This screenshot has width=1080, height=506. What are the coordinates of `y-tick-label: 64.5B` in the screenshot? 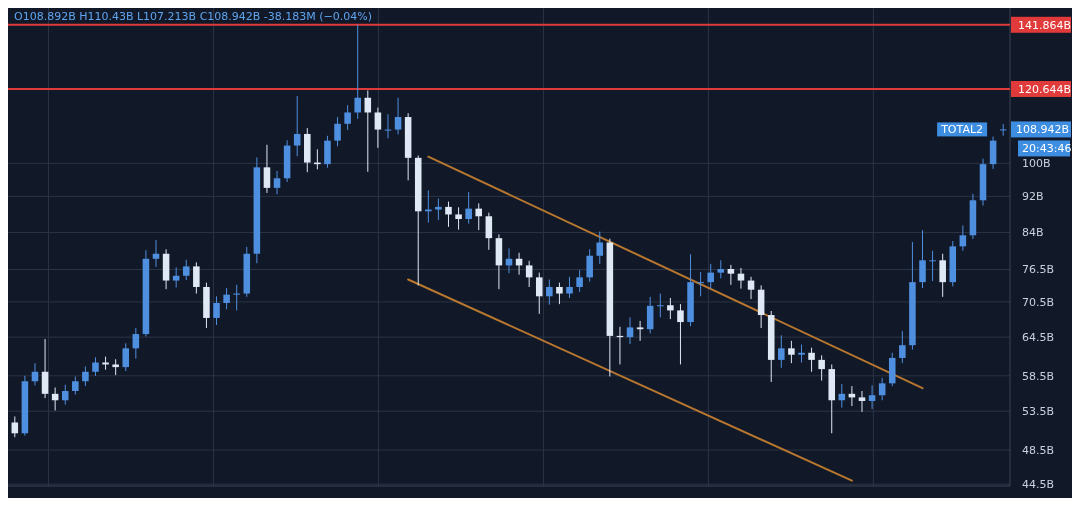 It's located at (1038, 337).